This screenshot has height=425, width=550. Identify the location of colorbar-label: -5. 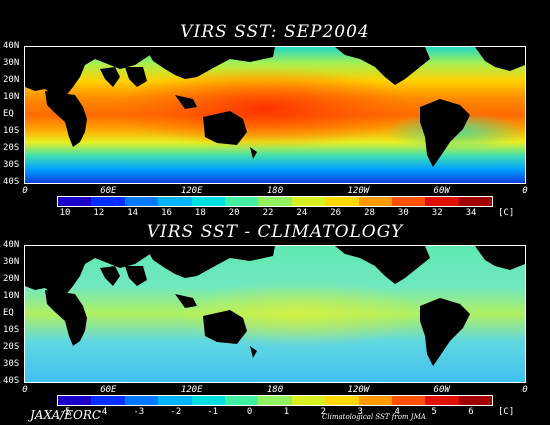
(65, 412).